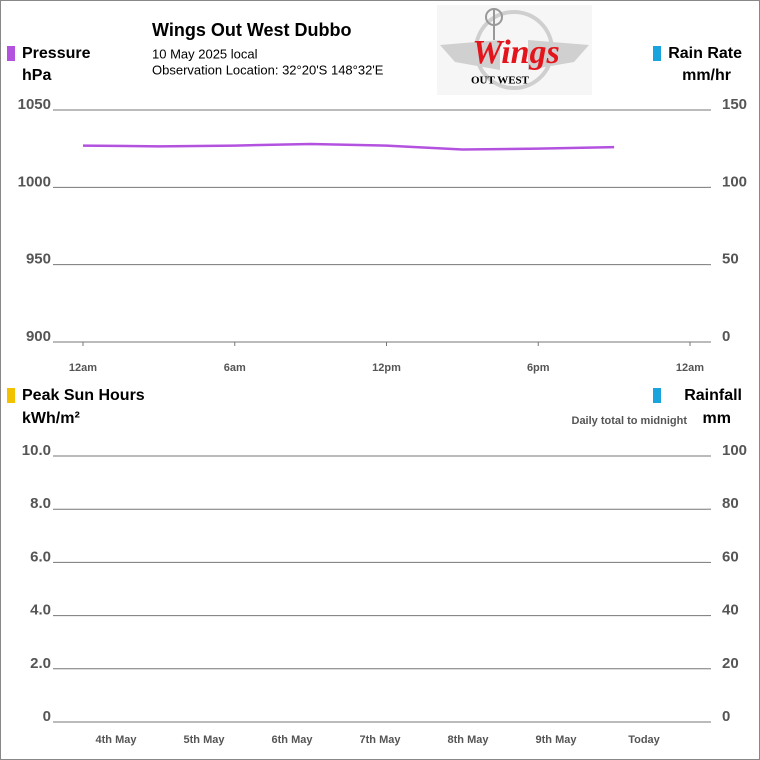 This screenshot has height=760, width=760. What do you see at coordinates (40, 503) in the screenshot?
I see `y-tick-label: 8.0` at bounding box center [40, 503].